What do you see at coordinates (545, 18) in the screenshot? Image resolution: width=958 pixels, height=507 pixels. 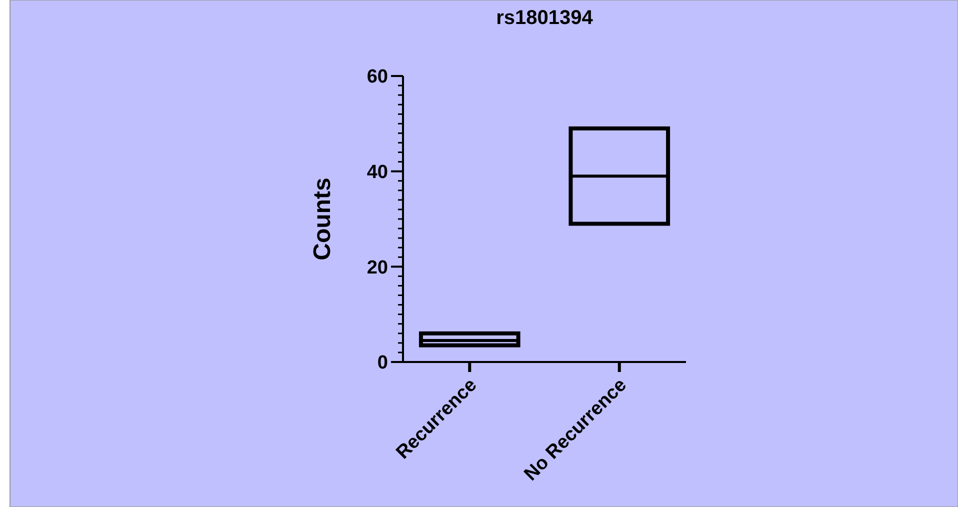 I see `chart-title: rs1801394` at bounding box center [545, 18].